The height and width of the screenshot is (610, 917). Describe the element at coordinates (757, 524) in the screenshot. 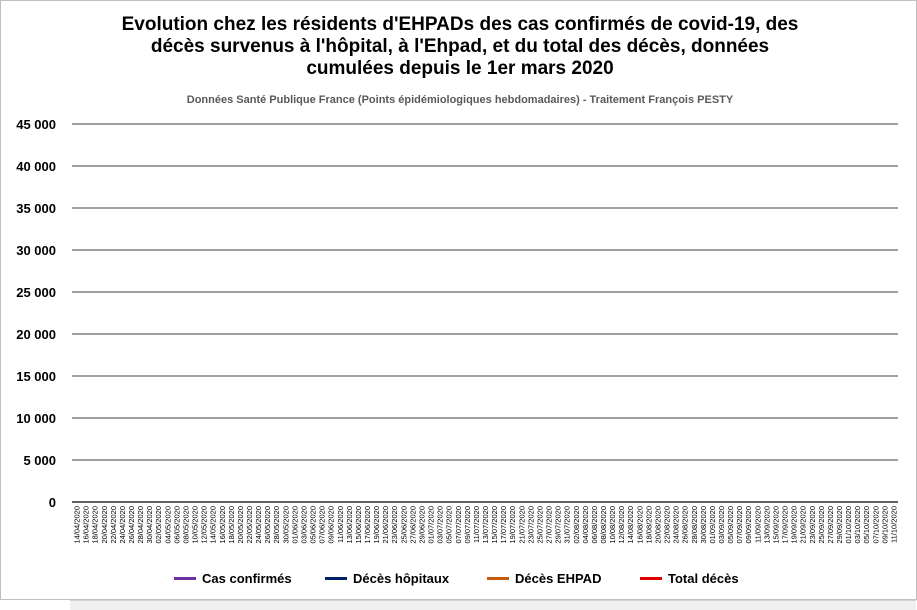

I see `x-tick-label: 11/09/2020` at that location.